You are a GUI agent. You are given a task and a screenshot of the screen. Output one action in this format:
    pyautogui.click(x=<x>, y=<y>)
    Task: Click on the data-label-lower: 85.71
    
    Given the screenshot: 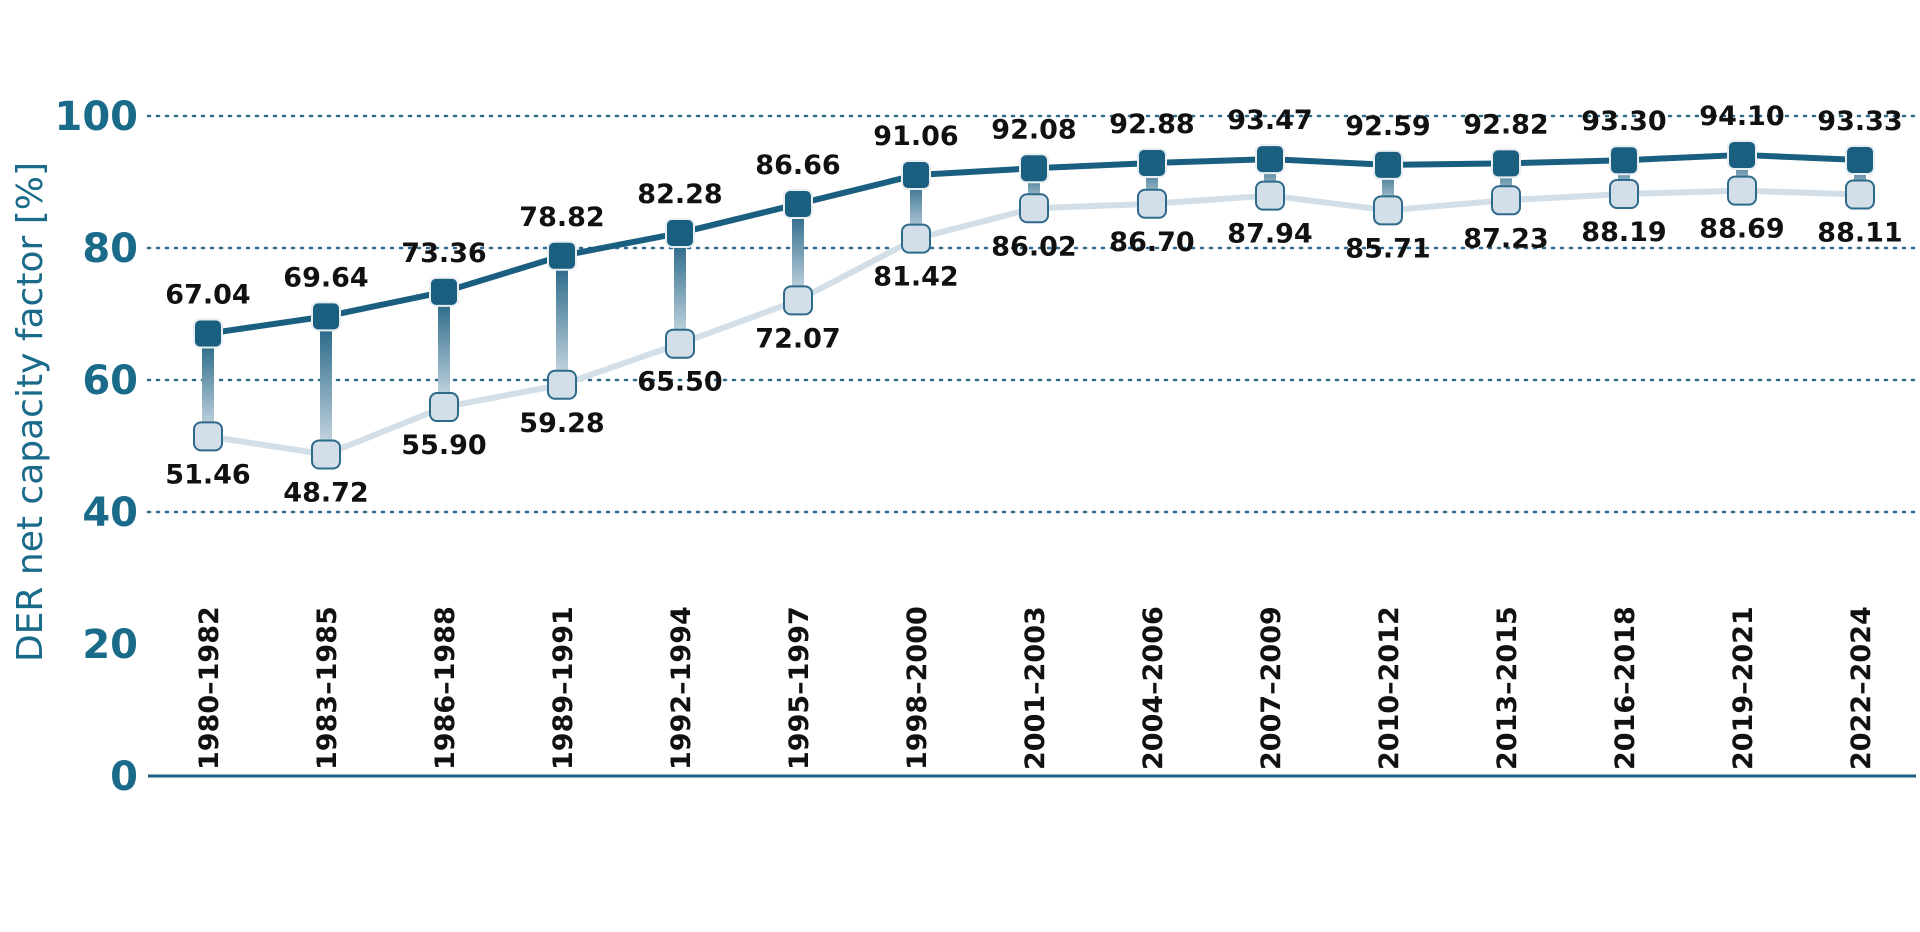 What is the action you would take?
    pyautogui.click(x=1387, y=248)
    